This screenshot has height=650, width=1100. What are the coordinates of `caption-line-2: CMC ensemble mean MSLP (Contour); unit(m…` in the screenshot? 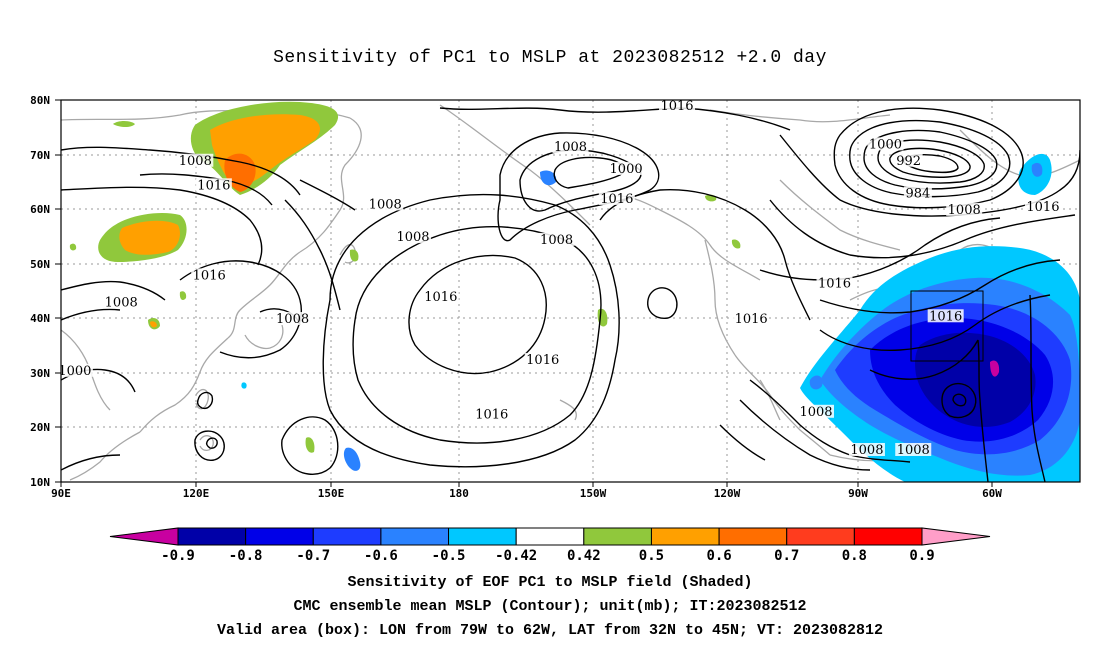 It's located at (550, 606).